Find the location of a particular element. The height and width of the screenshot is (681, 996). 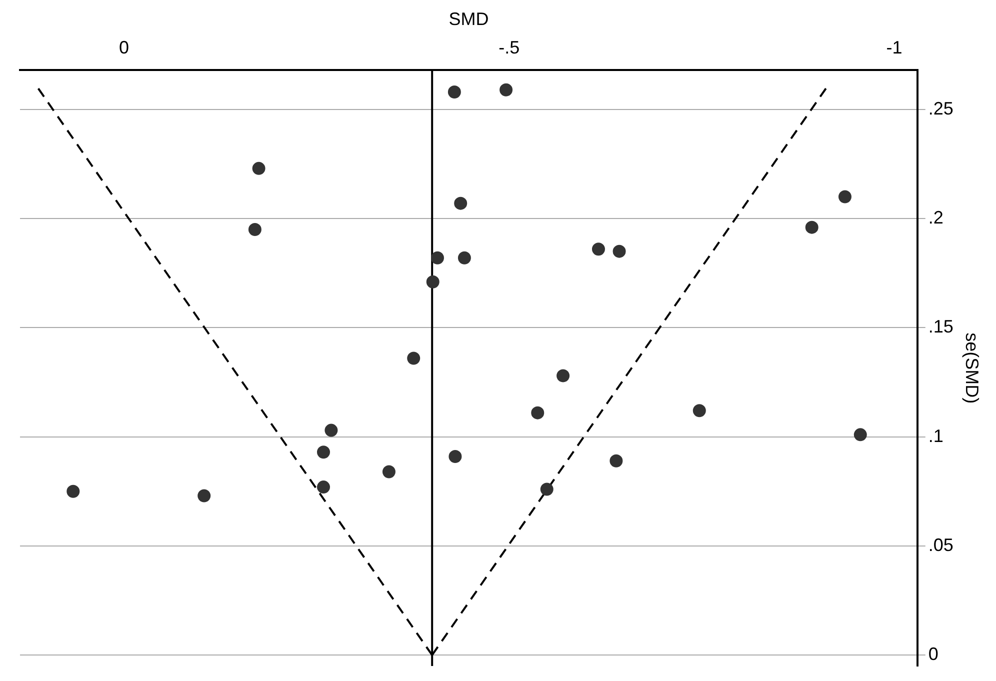

x-tick-label: -1 is located at coordinates (894, 47).